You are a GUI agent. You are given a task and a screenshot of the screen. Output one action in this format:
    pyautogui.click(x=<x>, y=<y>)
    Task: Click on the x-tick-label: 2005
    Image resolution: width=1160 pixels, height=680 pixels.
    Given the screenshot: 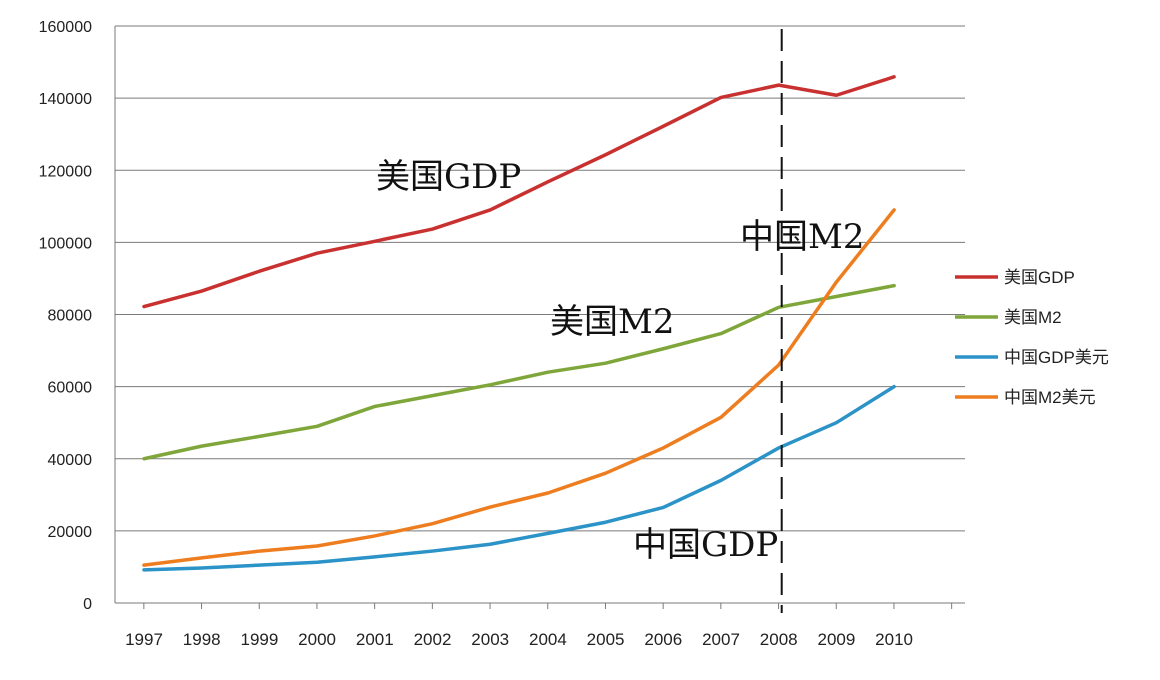 What is the action you would take?
    pyautogui.click(x=606, y=639)
    